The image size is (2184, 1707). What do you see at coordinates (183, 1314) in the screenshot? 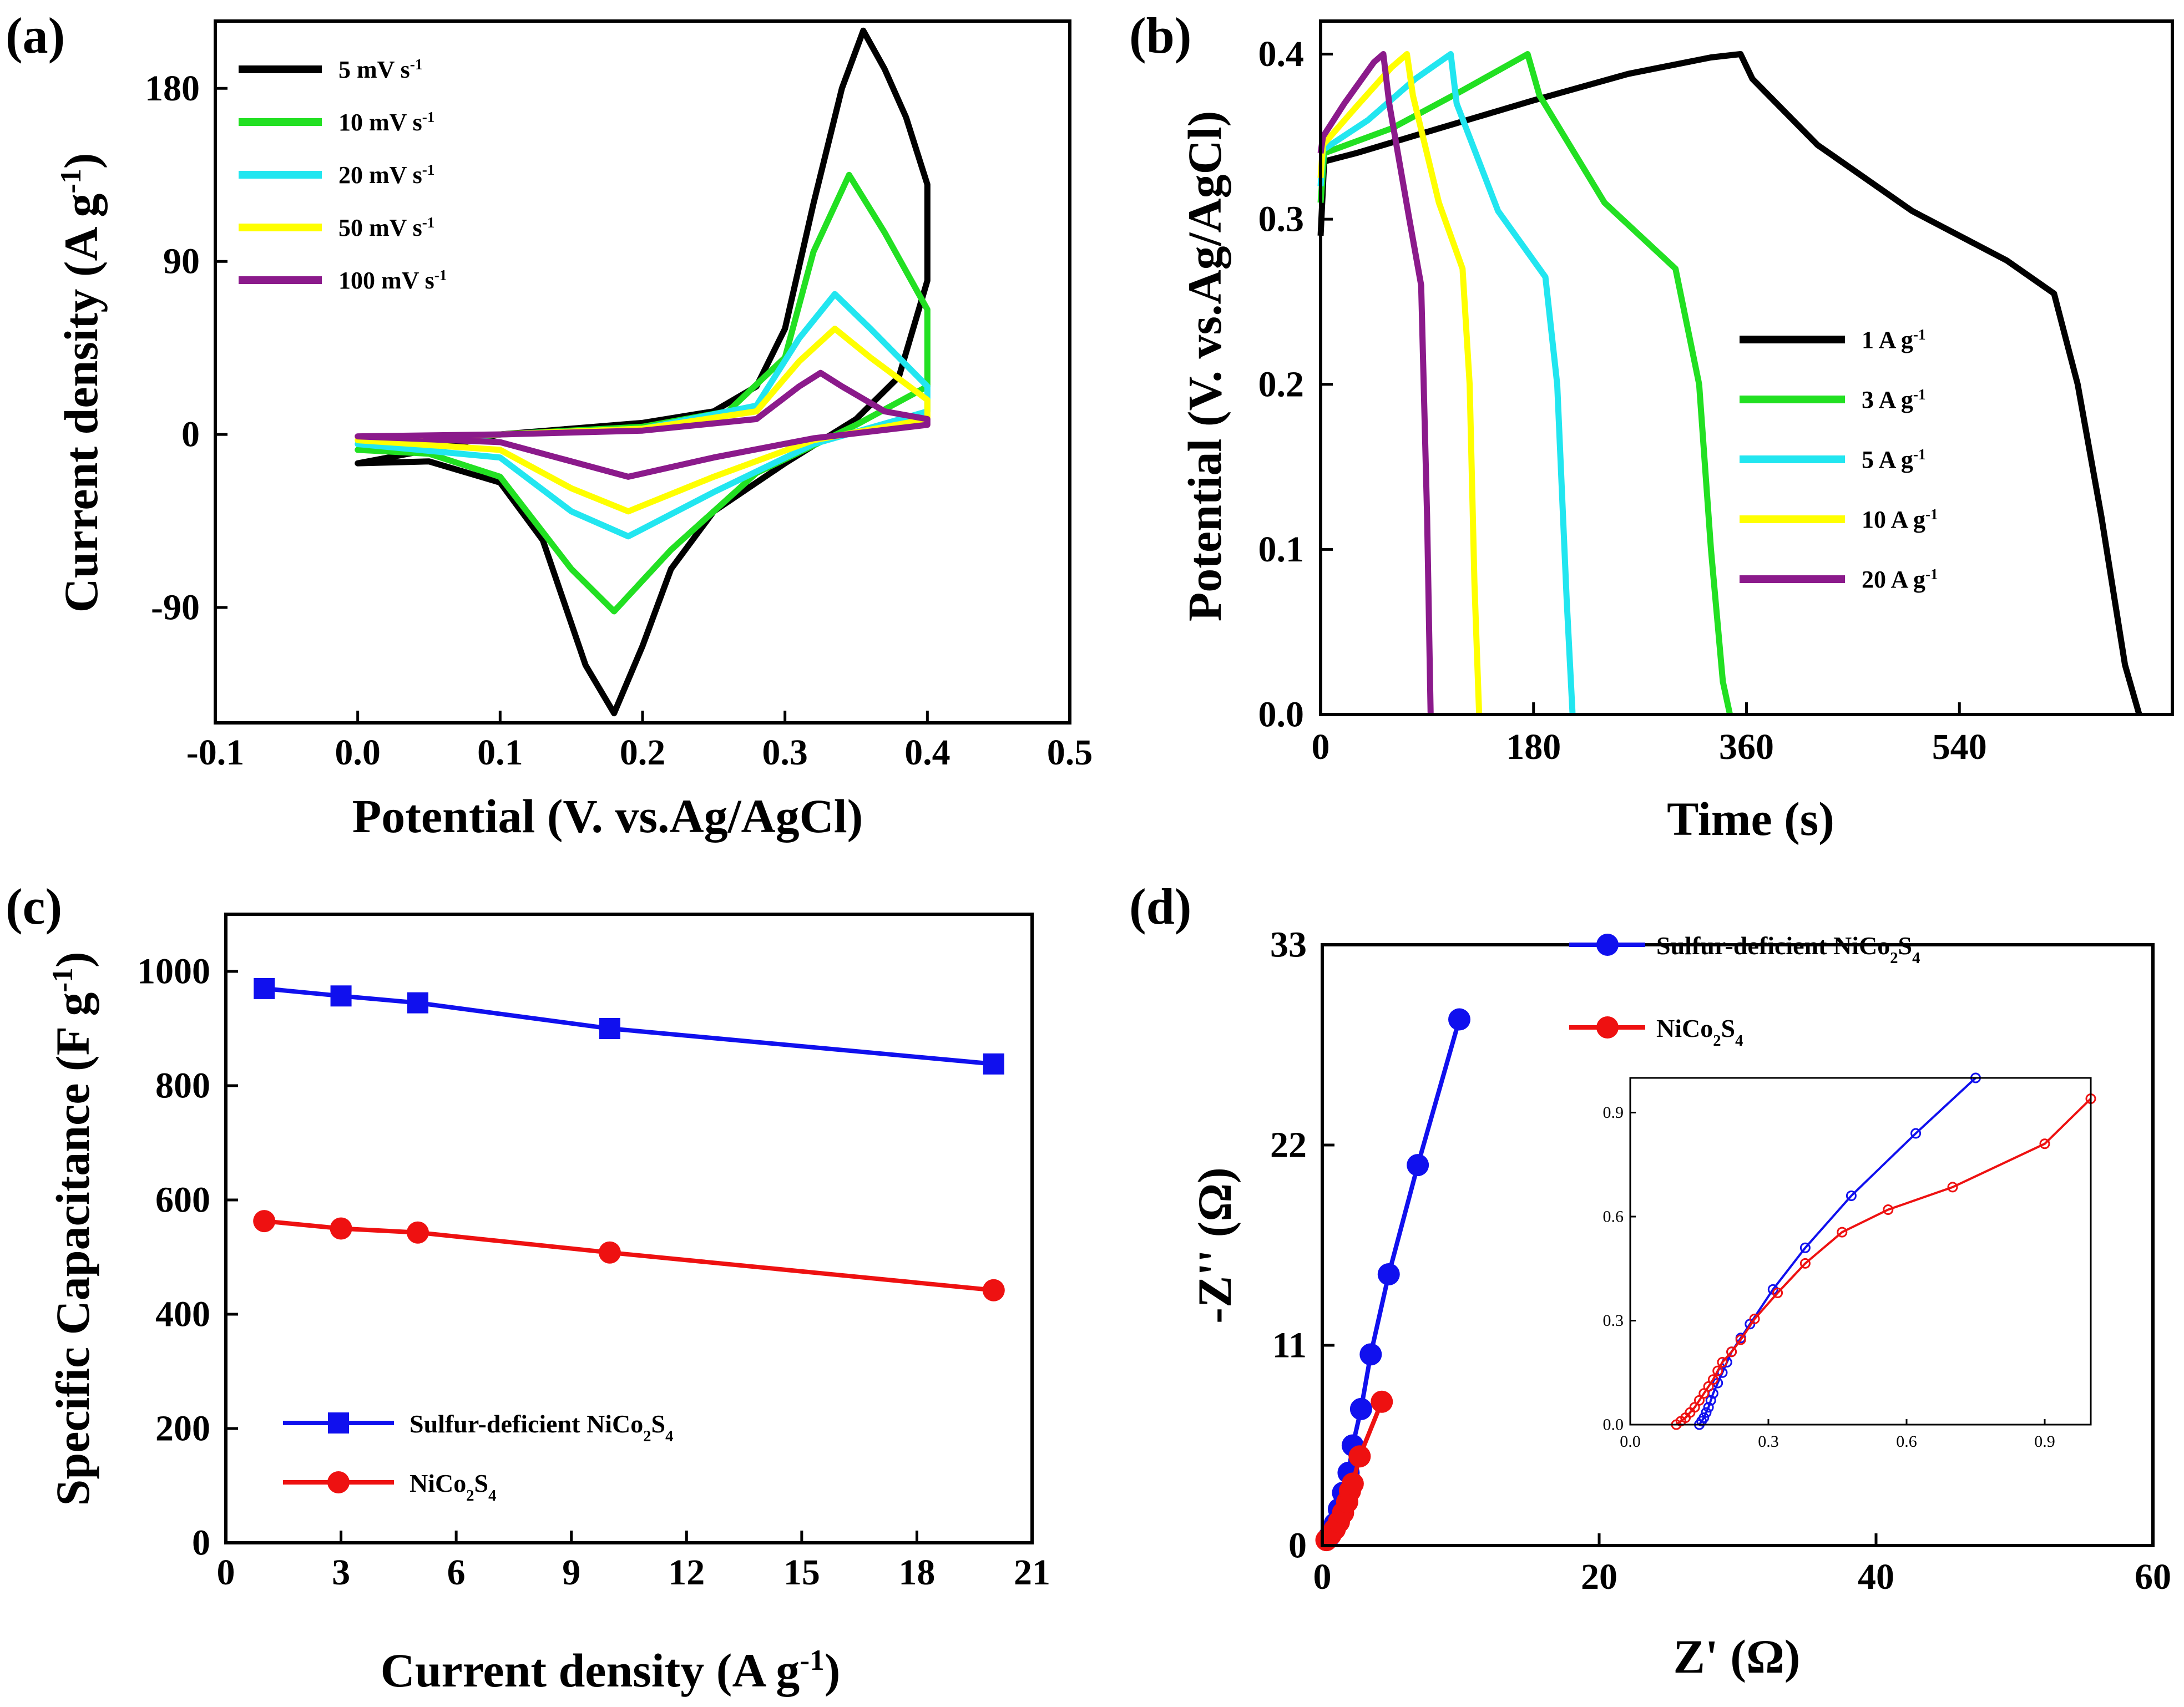
I see `y-tick-label: 400` at bounding box center [183, 1314].